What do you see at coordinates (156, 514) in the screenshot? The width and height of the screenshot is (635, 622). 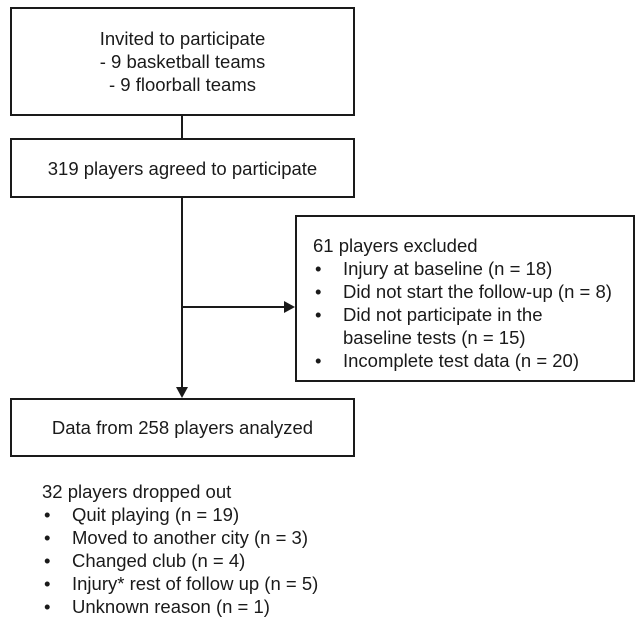 I see `dropped-item-text: Quit playing (n = 19)` at bounding box center [156, 514].